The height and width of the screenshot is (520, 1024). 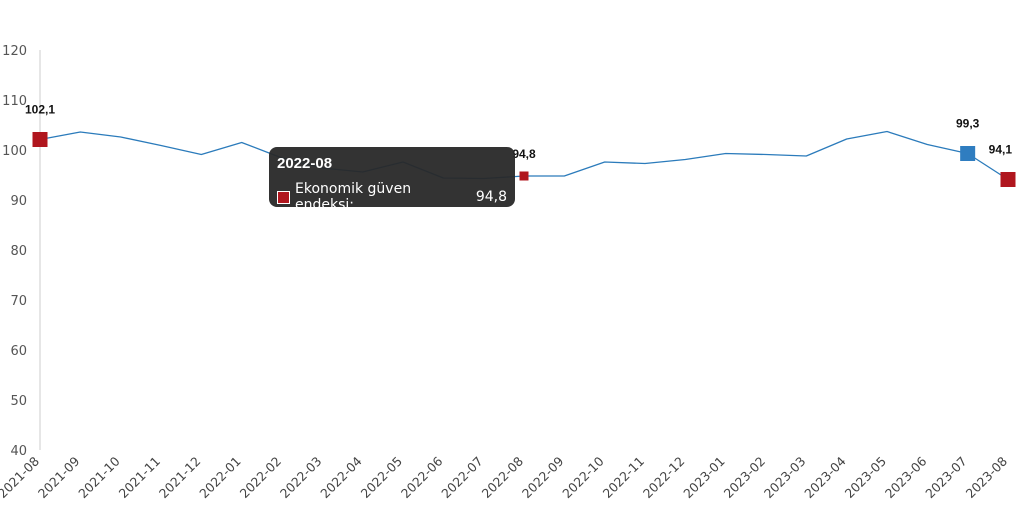 What do you see at coordinates (583, 477) in the screenshot?
I see `x-tick-label: 2022-10` at bounding box center [583, 477].